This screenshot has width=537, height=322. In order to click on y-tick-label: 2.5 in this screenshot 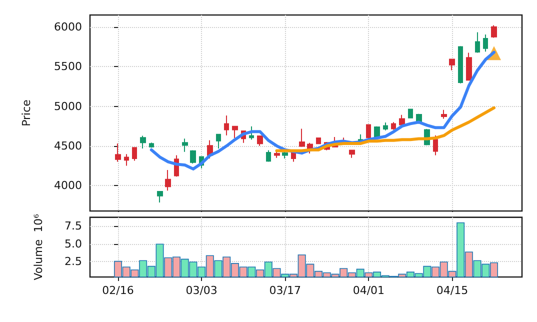, I will do `click(73, 261)`.